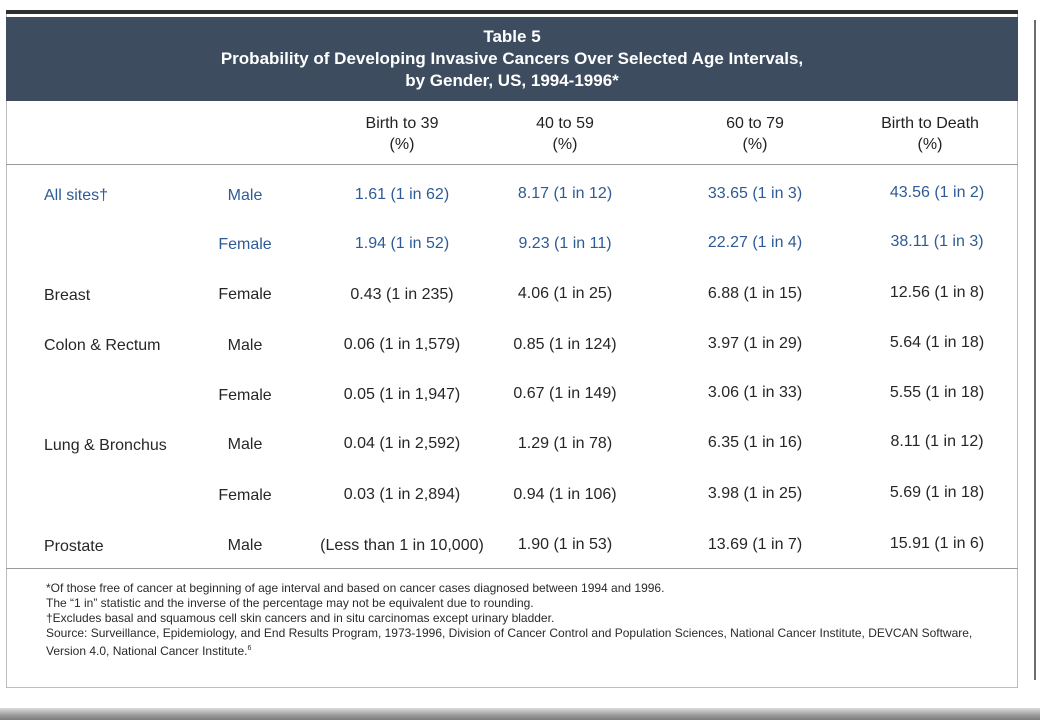 The width and height of the screenshot is (1040, 720). I want to click on table-cell: 1.94 (1 in 52), so click(402, 243).